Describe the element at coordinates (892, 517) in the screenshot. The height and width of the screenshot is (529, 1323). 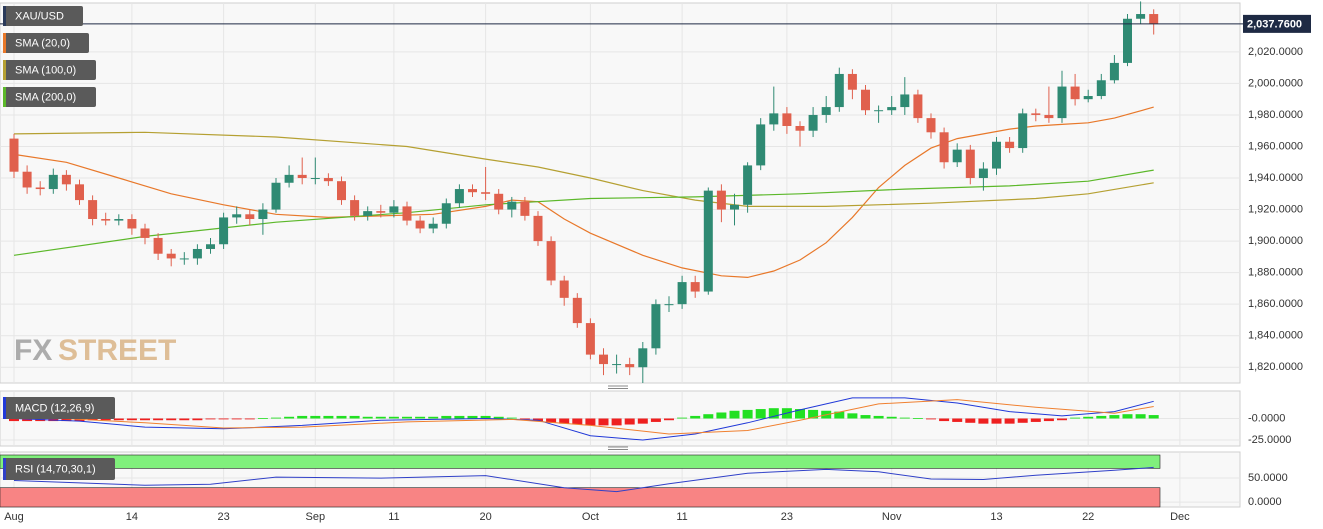
I see `x-tick-label: Nov` at that location.